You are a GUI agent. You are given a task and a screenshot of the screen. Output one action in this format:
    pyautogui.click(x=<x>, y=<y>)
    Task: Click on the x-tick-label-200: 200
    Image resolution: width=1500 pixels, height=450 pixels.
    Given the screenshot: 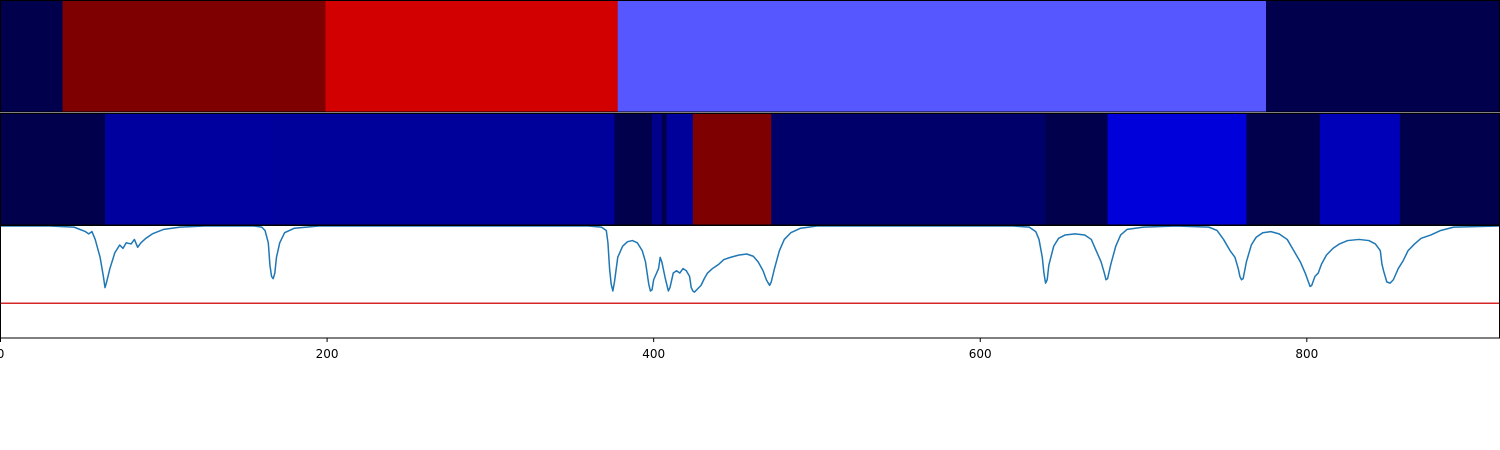 What is the action you would take?
    pyautogui.click(x=327, y=354)
    